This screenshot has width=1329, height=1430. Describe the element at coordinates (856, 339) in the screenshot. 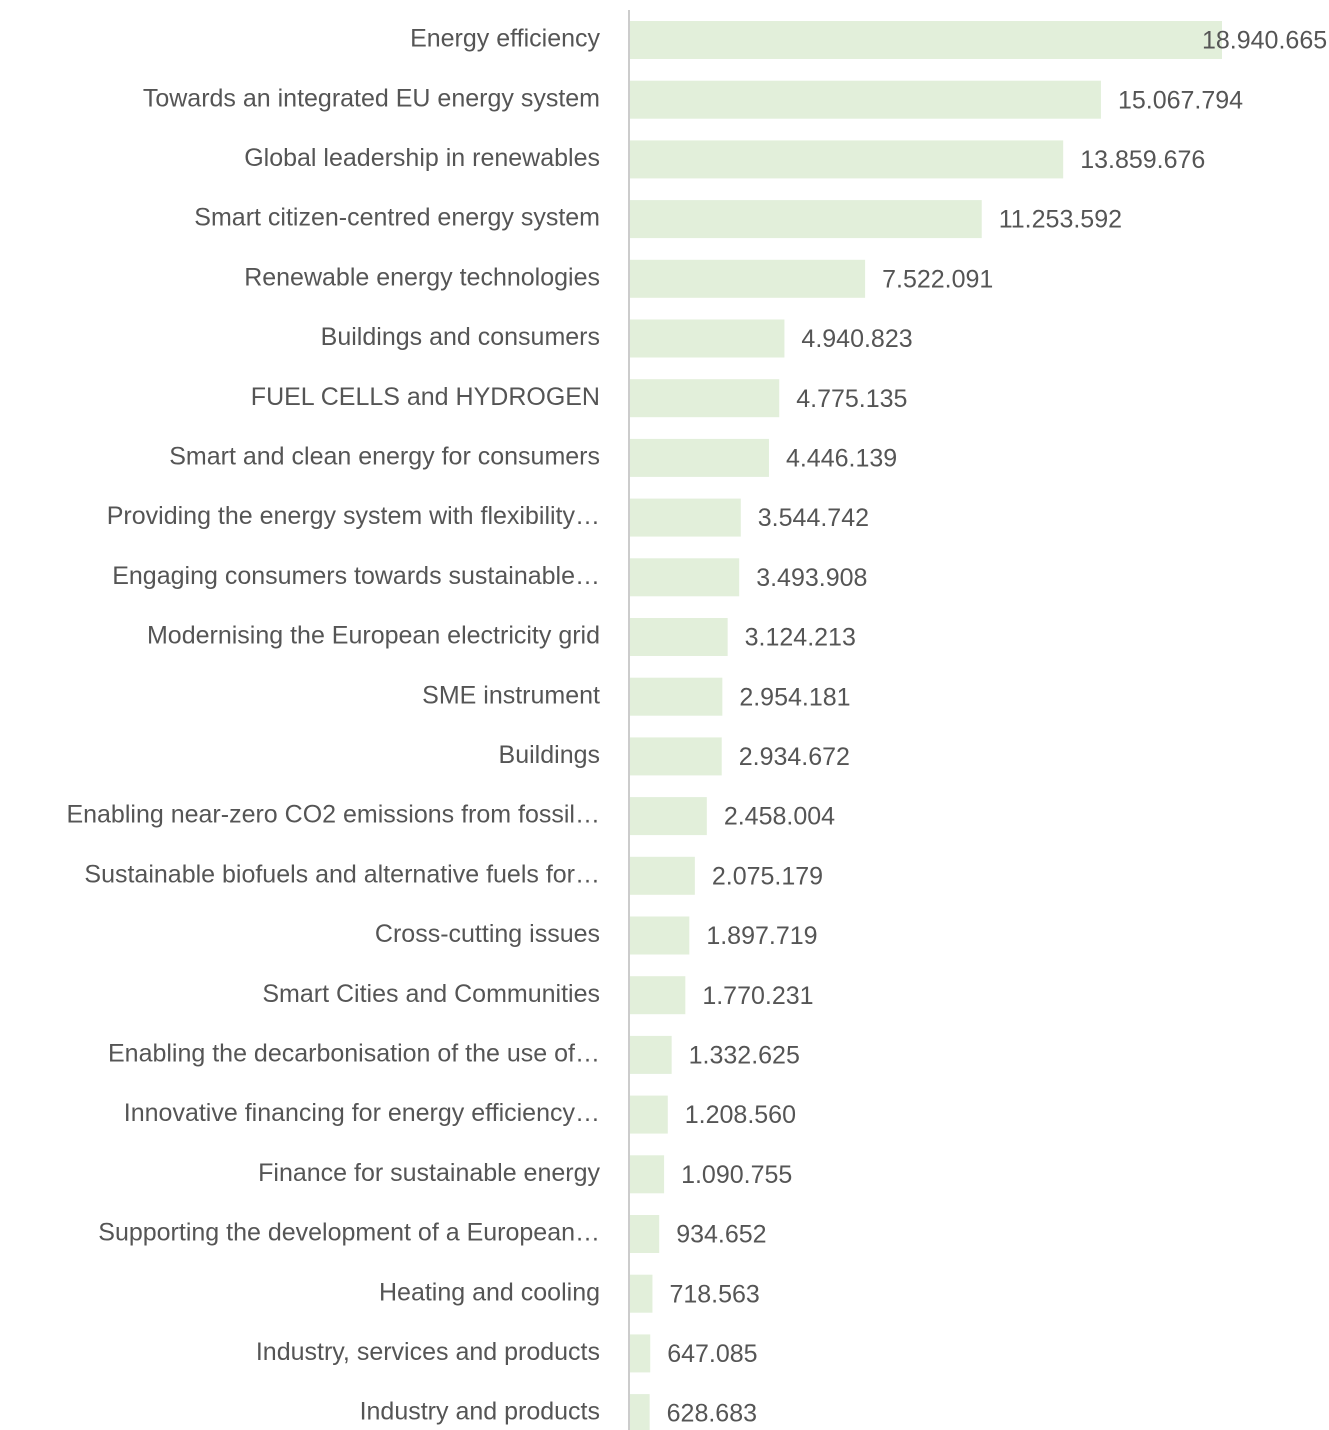

I see `value-label: 4.940.823` at that location.